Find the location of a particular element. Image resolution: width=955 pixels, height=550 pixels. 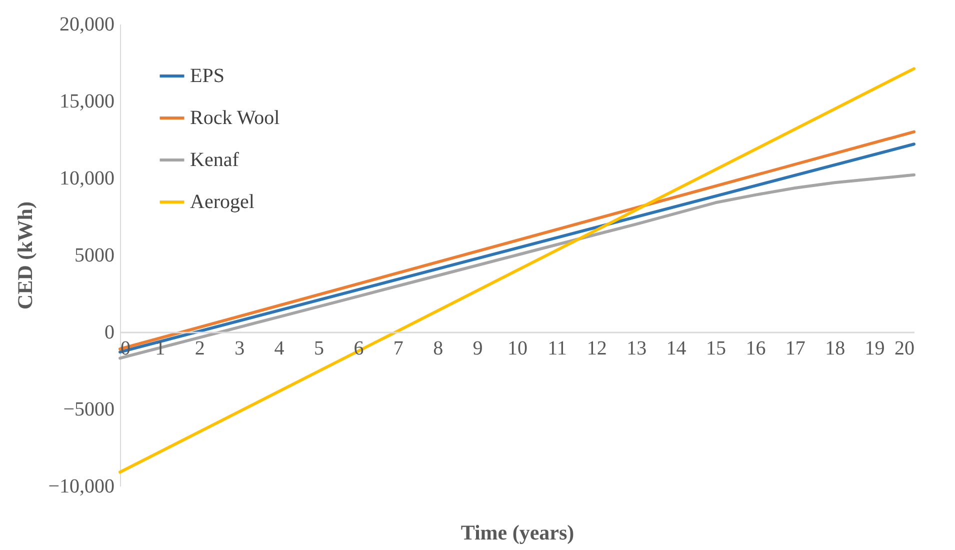

x-tick-label: 2 is located at coordinates (199, 349).